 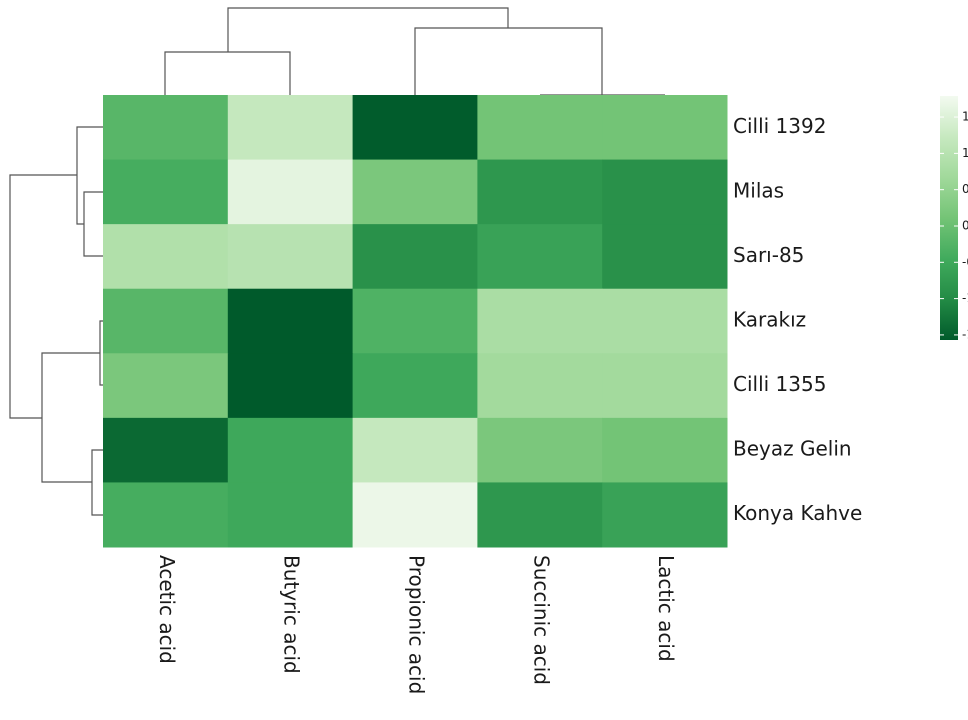 I want to click on column-label: Acetic acid, so click(x=167, y=609).